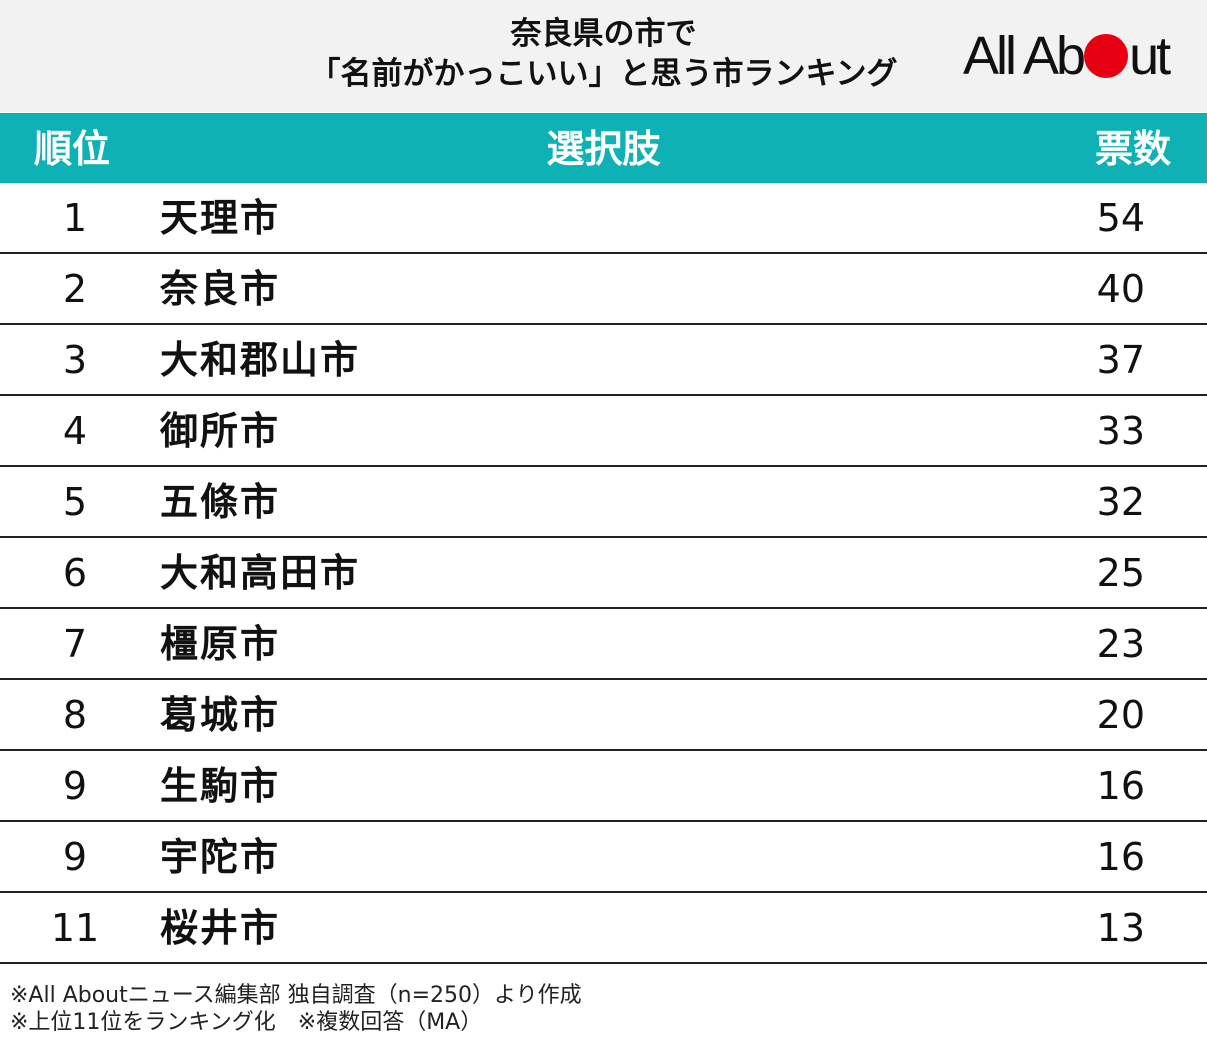 The height and width of the screenshot is (1039, 1207). I want to click on table-row: 3 大和郡山市 37, so click(603, 360).